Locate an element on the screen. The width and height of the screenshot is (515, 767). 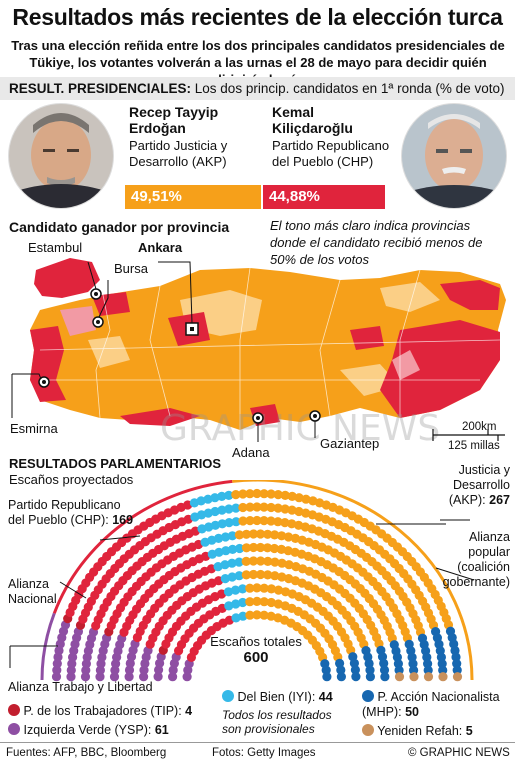
legend-tip-dot is located at coordinates (14, 710).